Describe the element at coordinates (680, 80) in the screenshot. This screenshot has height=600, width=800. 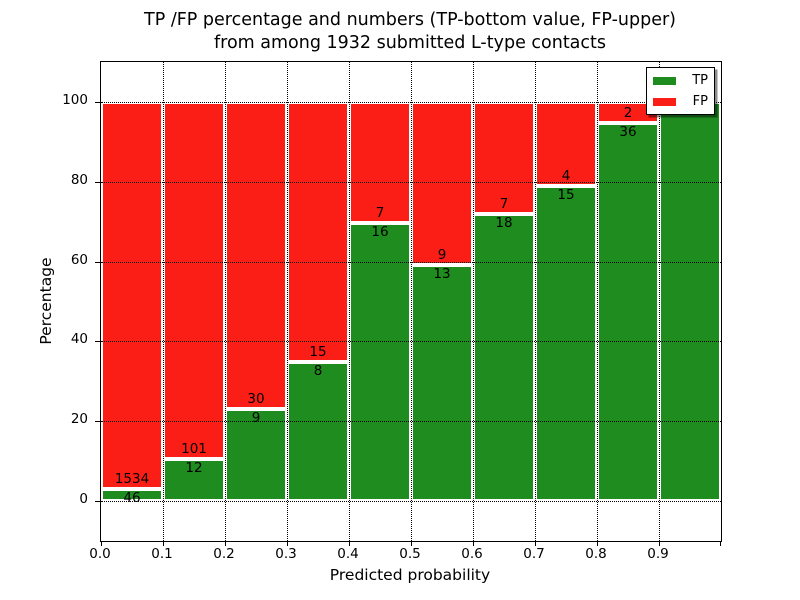
I see `legend-entry-tp: TP` at that location.